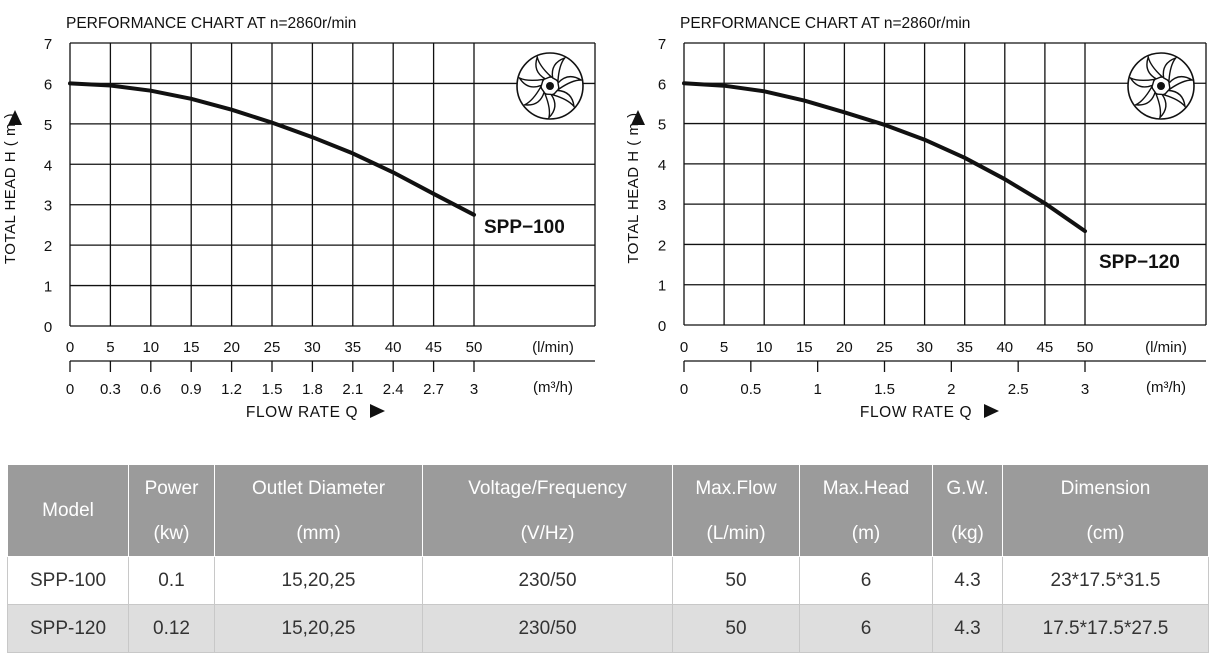 Image resolution: width=1214 pixels, height=657 pixels. I want to click on header-max-head: Max.Head (m), so click(866, 510).